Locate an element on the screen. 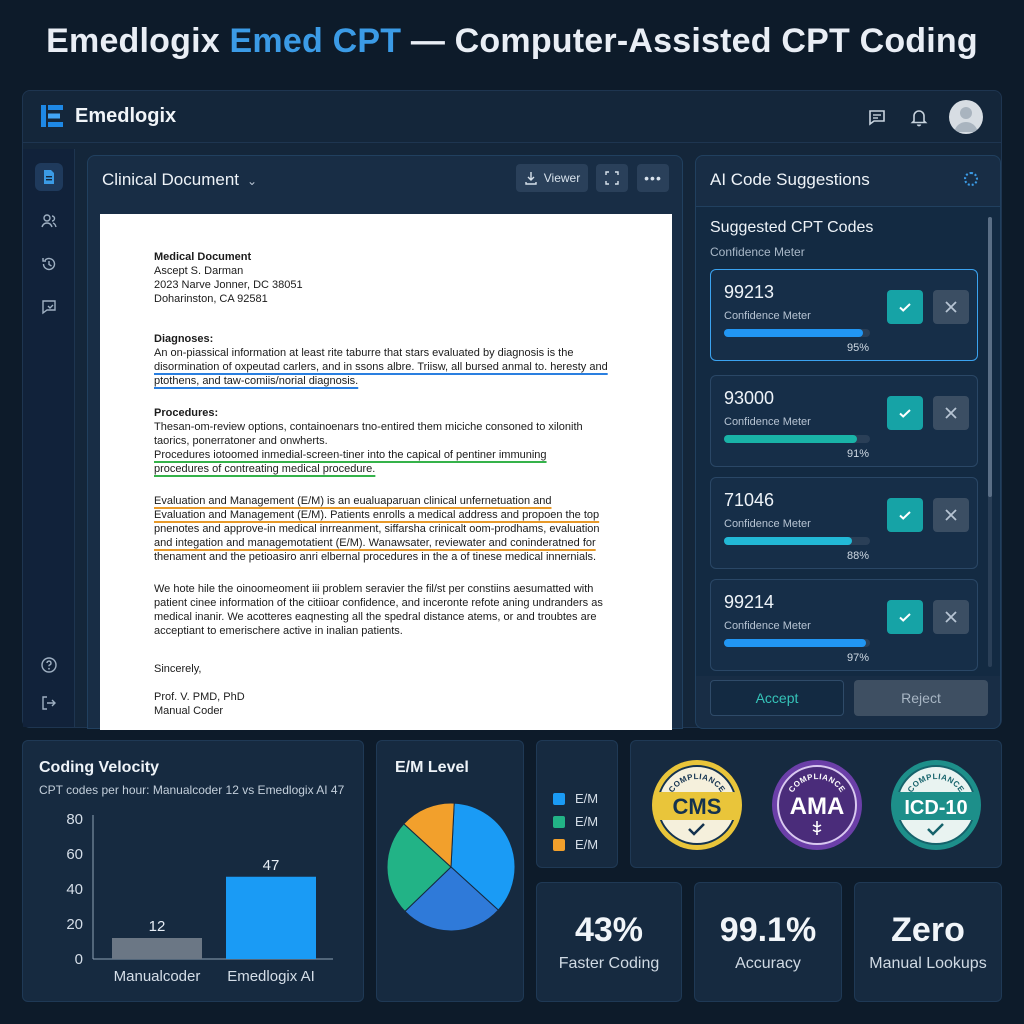 This screenshot has height=1024, width=1024. x-tick-label: Emedlogix AI is located at coordinates (271, 976).